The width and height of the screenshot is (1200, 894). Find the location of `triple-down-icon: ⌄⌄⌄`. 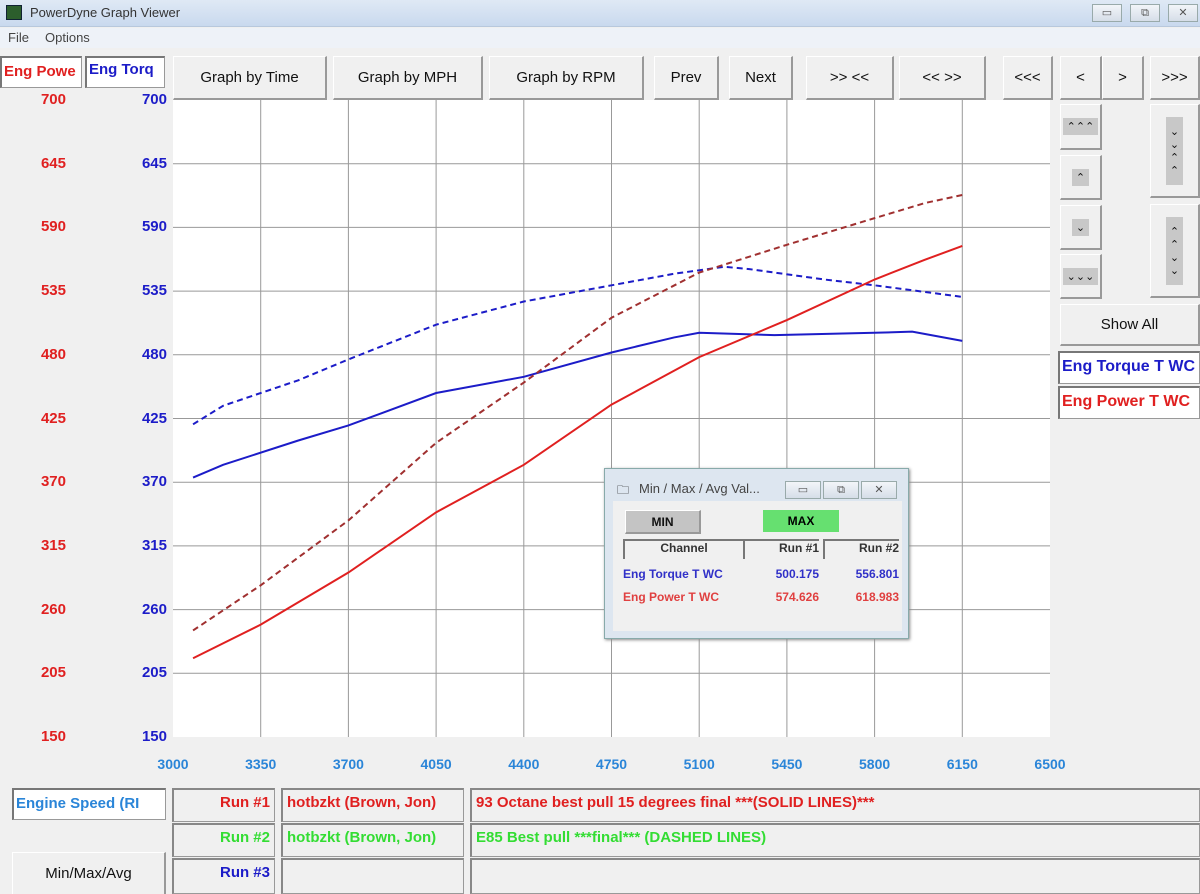

triple-down-icon: ⌄⌄⌄ is located at coordinates (1080, 276).